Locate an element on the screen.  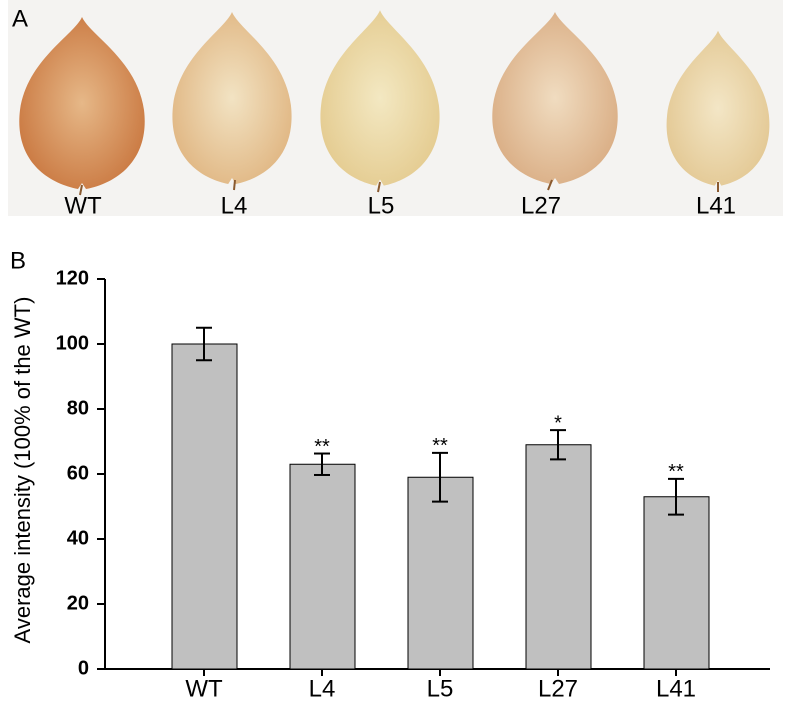
y-tick-label: 80 is located at coordinates (78, 408).